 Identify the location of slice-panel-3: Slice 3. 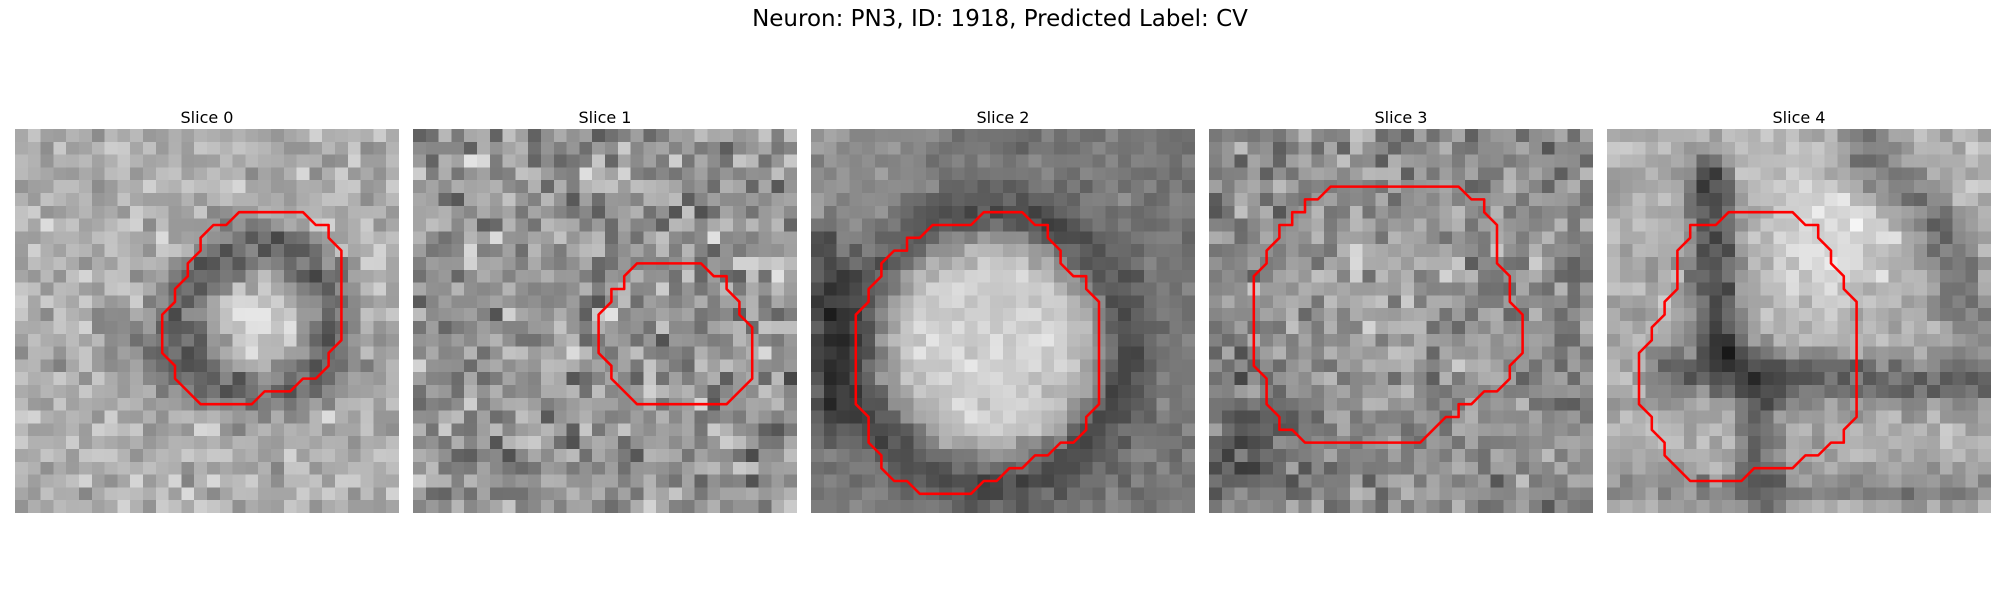
(1401, 310).